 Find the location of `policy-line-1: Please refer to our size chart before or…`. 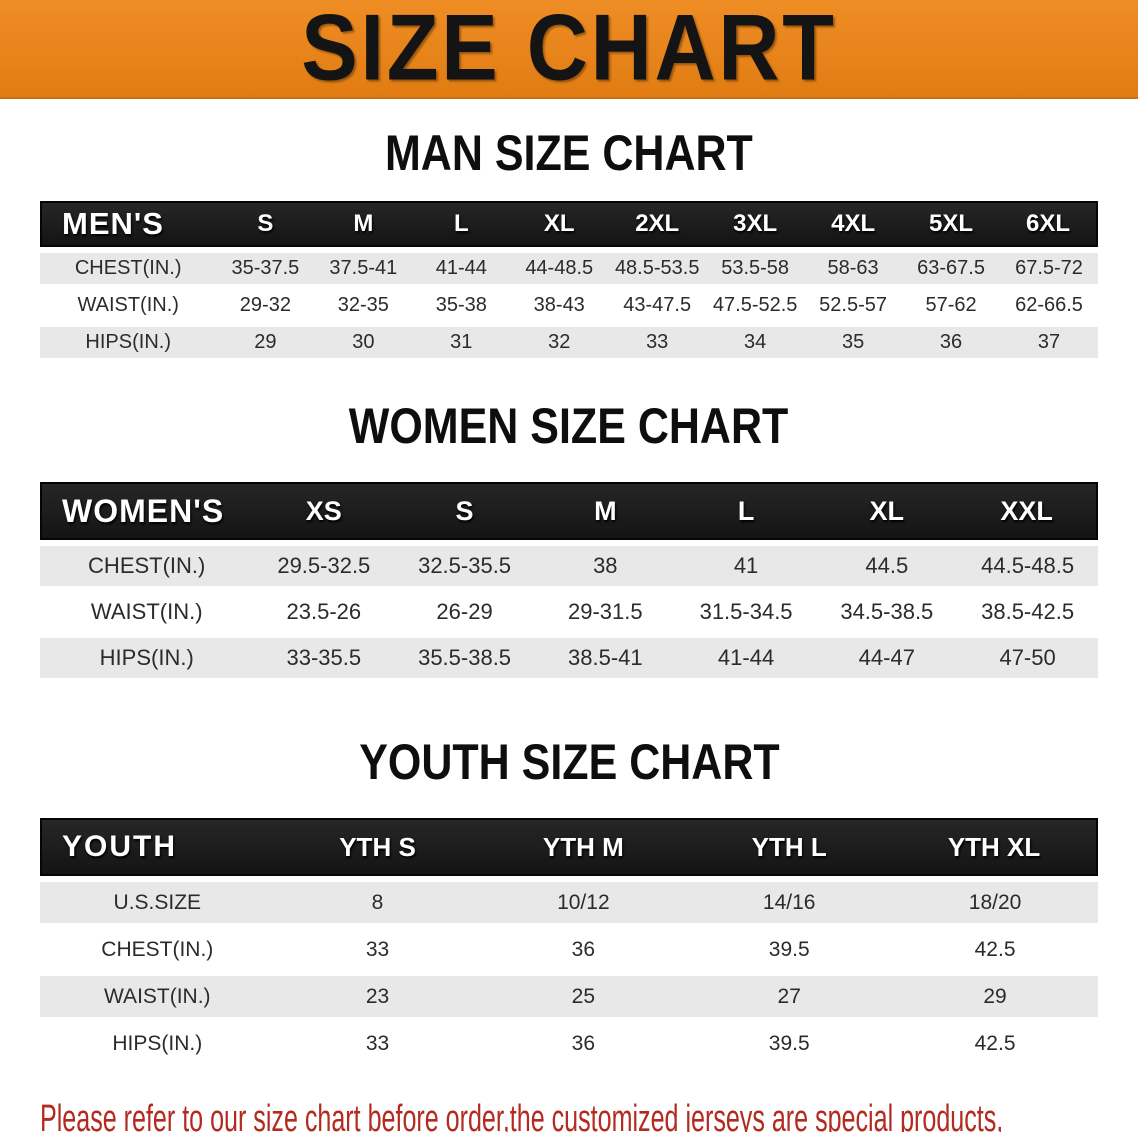

policy-line-1: Please refer to our size chart before or… is located at coordinates (522, 1115).